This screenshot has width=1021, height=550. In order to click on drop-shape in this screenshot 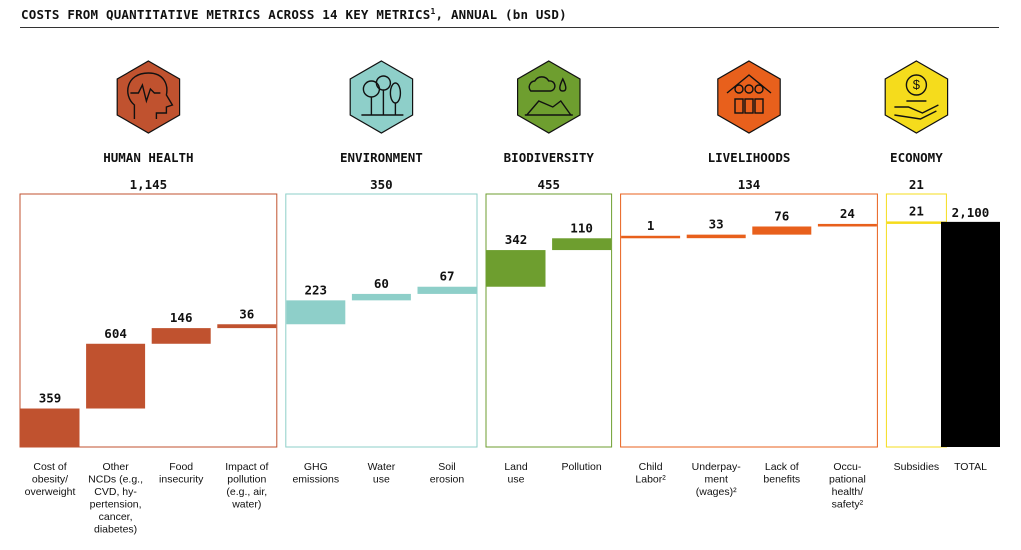, I will do `click(563, 84)`.